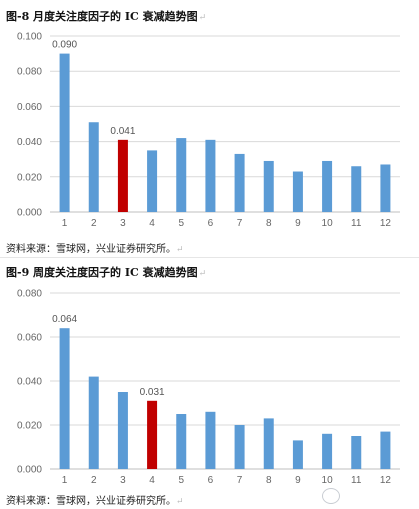 This screenshot has height=509, width=419. Describe the element at coordinates (331, 496) in the screenshot. I see `watermark-logo-icon` at that location.